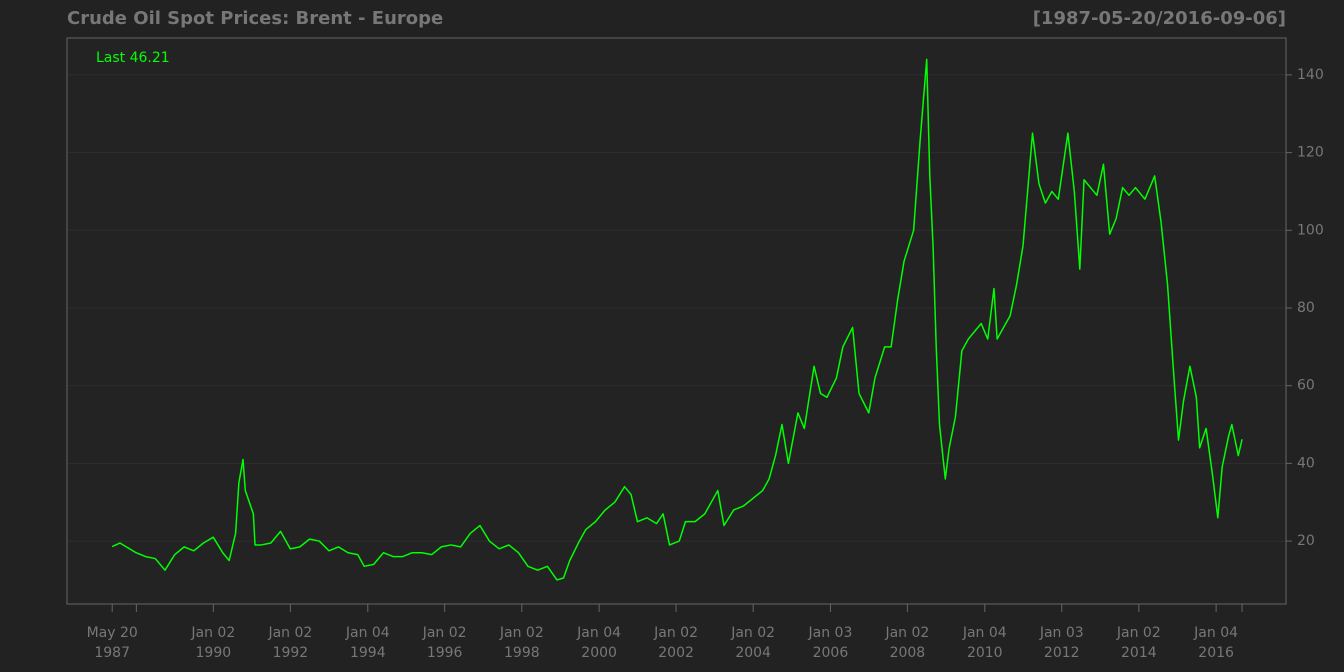  Describe the element at coordinates (1216, 653) in the screenshot. I see `x-tick-label: 2016` at that location.